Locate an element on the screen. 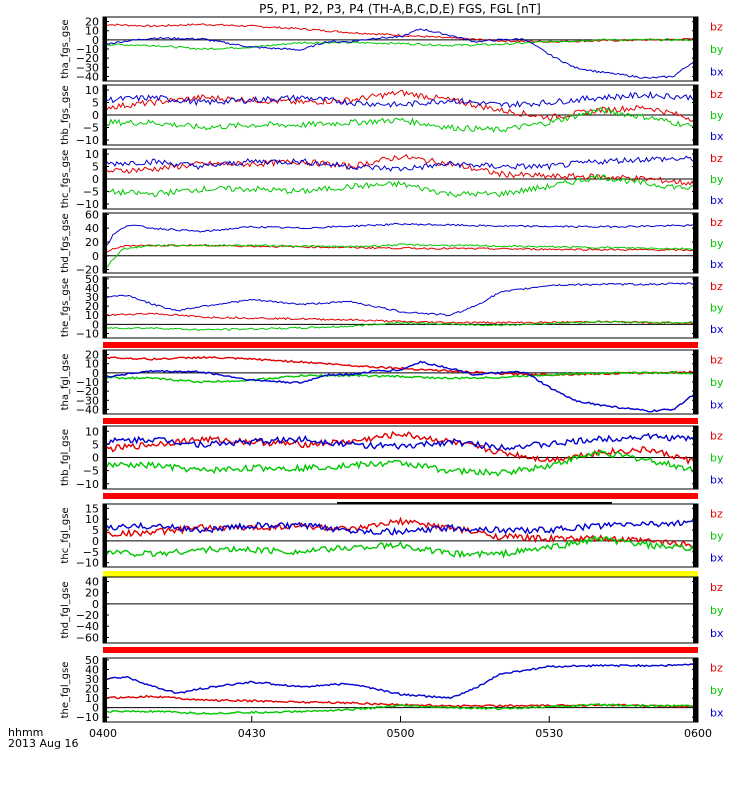  panel-ylabel: thb_fgl_gse is located at coordinates (65, 457).